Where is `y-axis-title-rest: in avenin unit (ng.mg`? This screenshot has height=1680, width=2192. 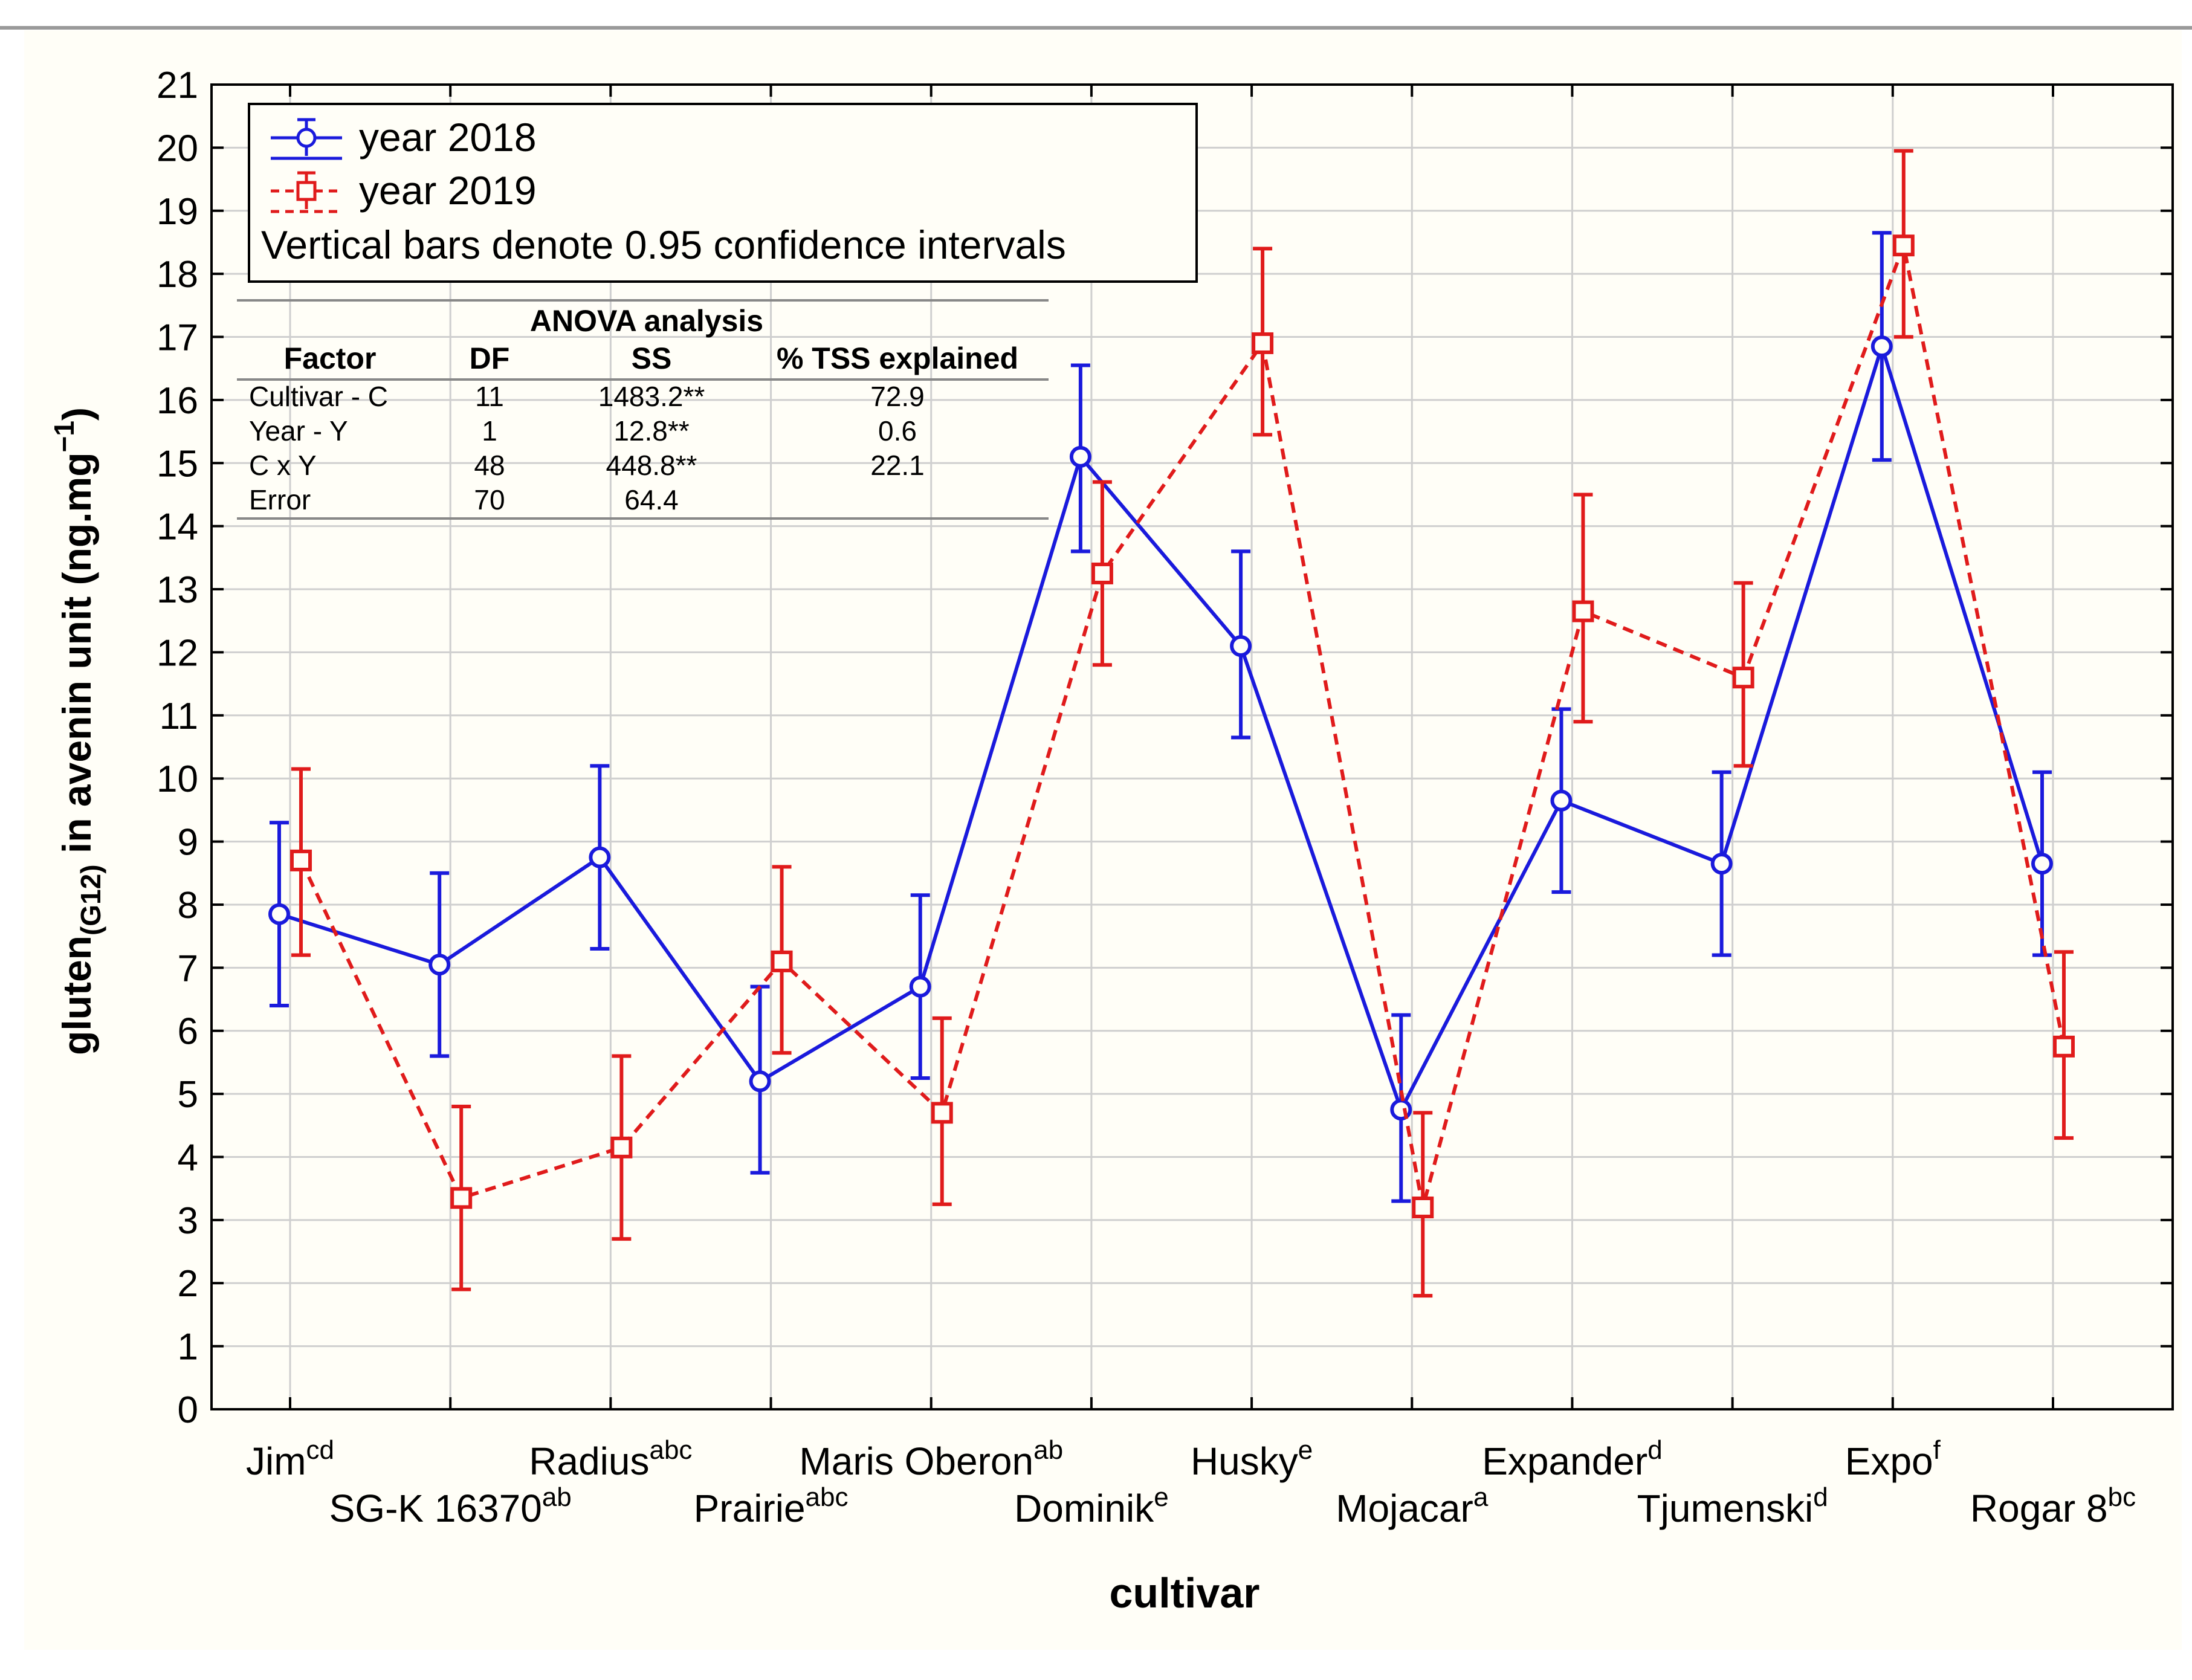 y-axis-title-rest: in avenin unit (ng.mg is located at coordinates (77, 658).